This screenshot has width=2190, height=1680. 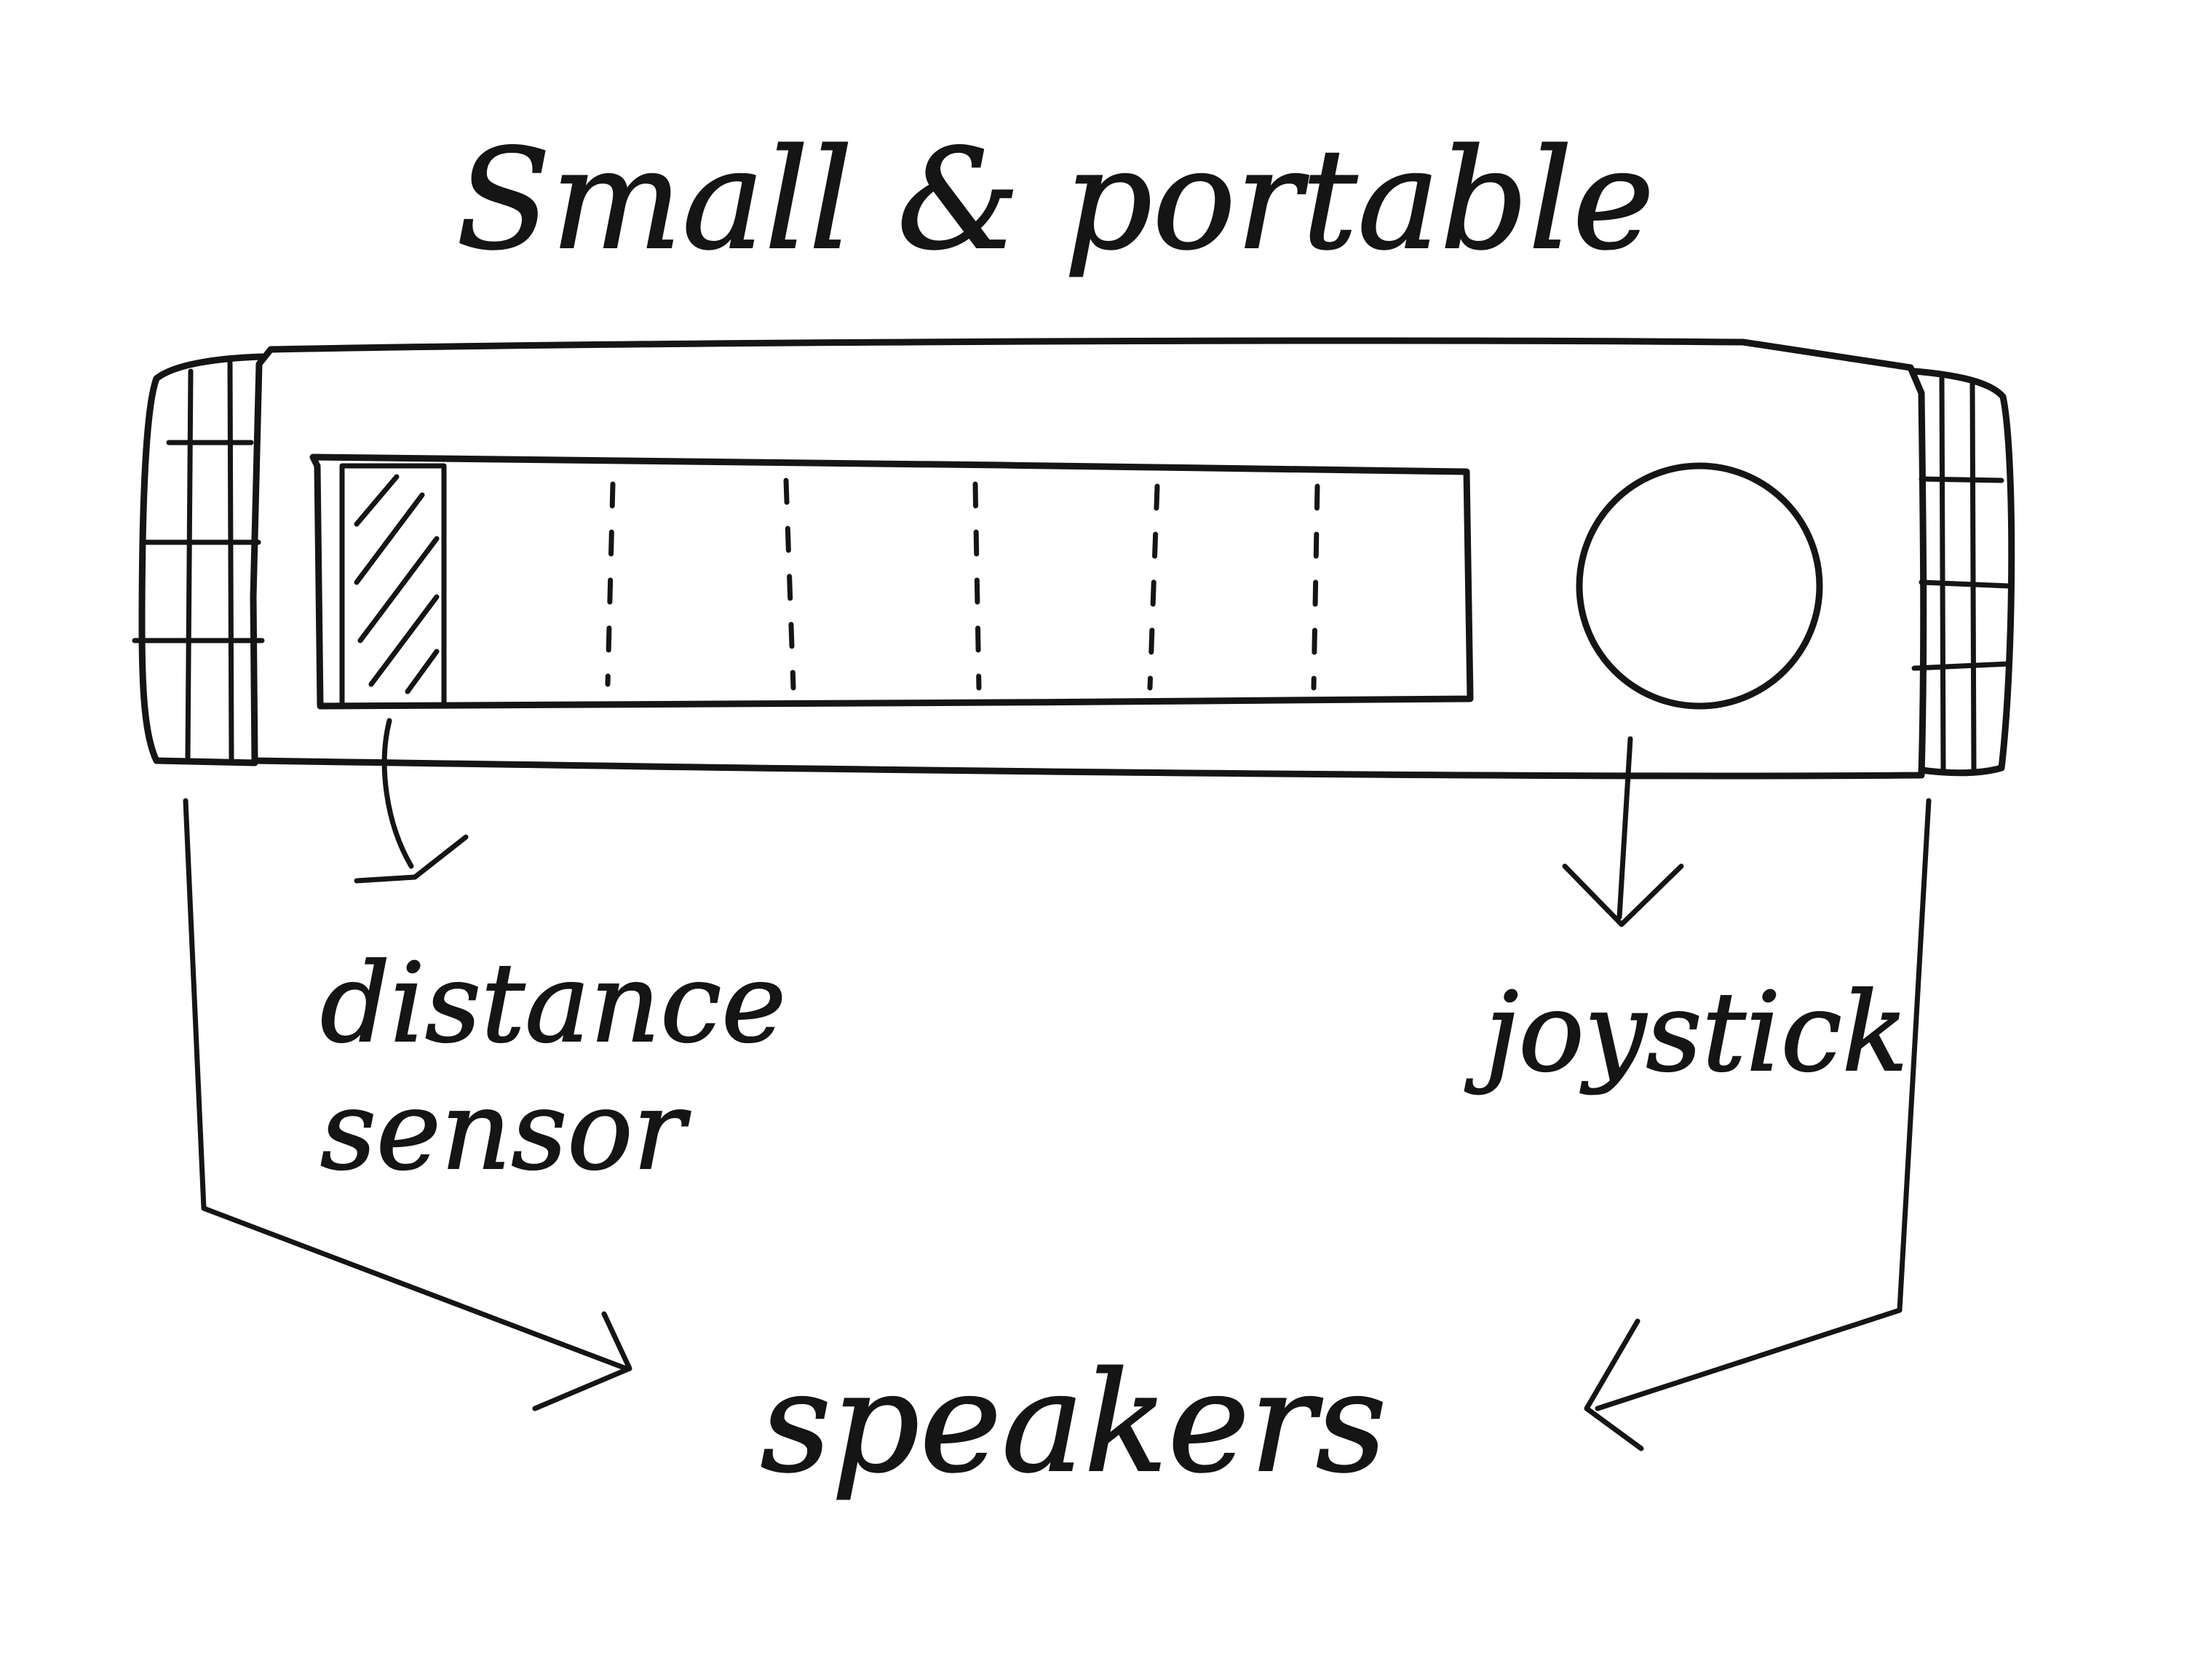 I want to click on right-speaker, so click(x=1963, y=572).